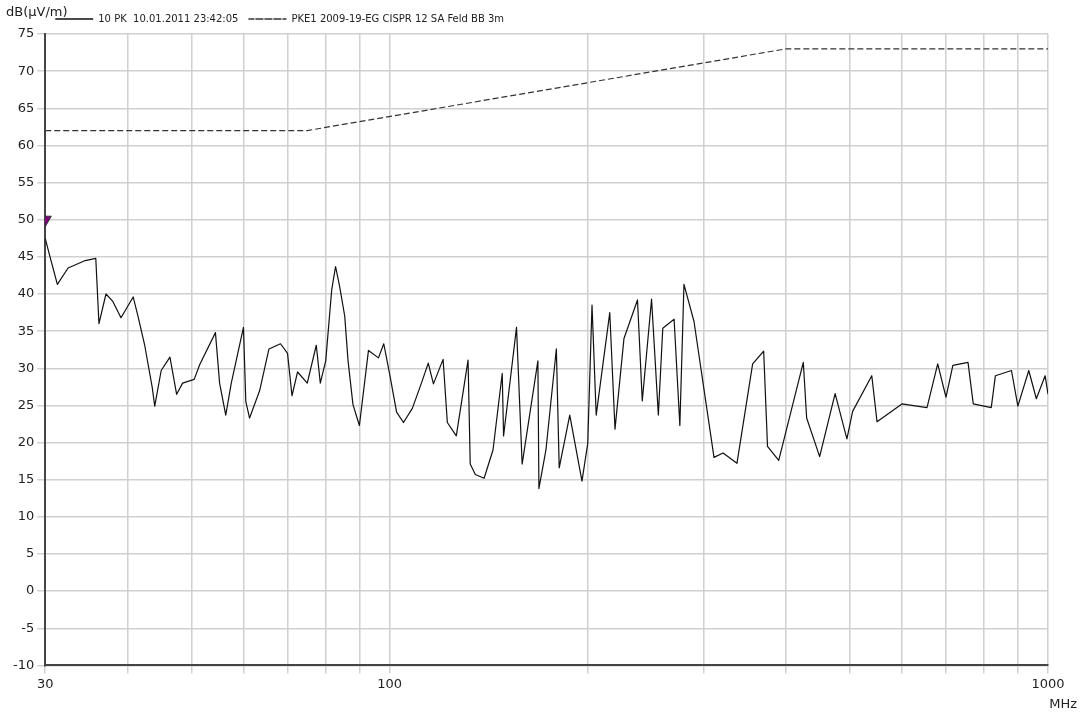 The image size is (1083, 715). What do you see at coordinates (26, 107) in the screenshot?
I see `y-tick-label: 65` at bounding box center [26, 107].